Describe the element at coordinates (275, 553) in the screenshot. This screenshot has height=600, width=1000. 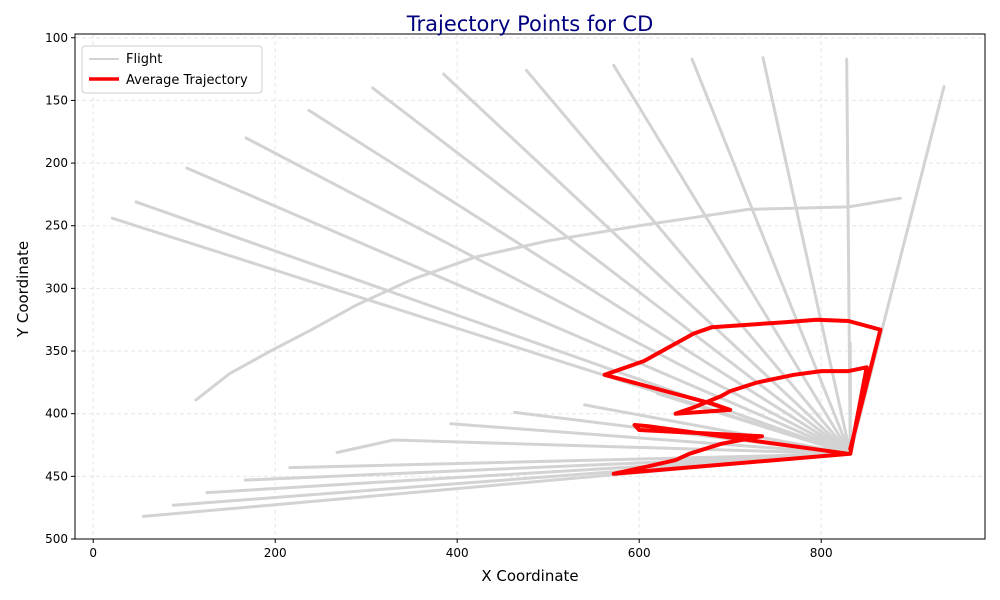
I see `x-tick-label: 200` at that location.